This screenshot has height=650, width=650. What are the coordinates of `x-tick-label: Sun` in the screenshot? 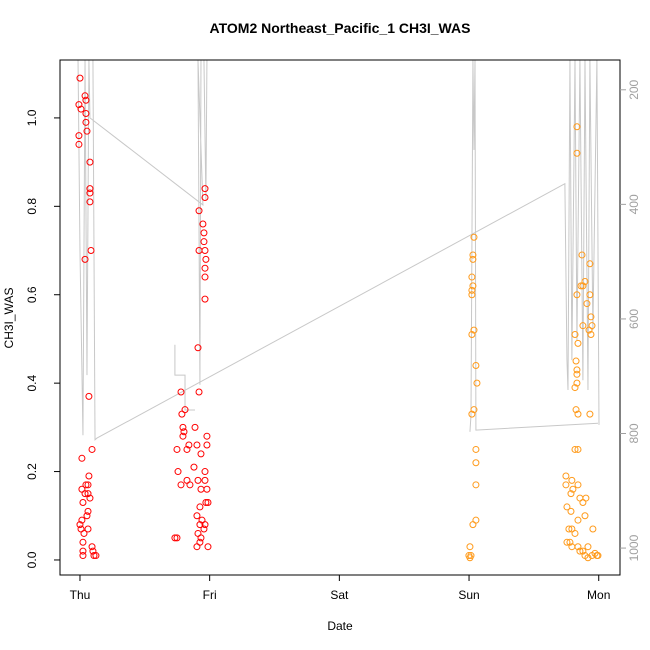 It's located at (468, 595).